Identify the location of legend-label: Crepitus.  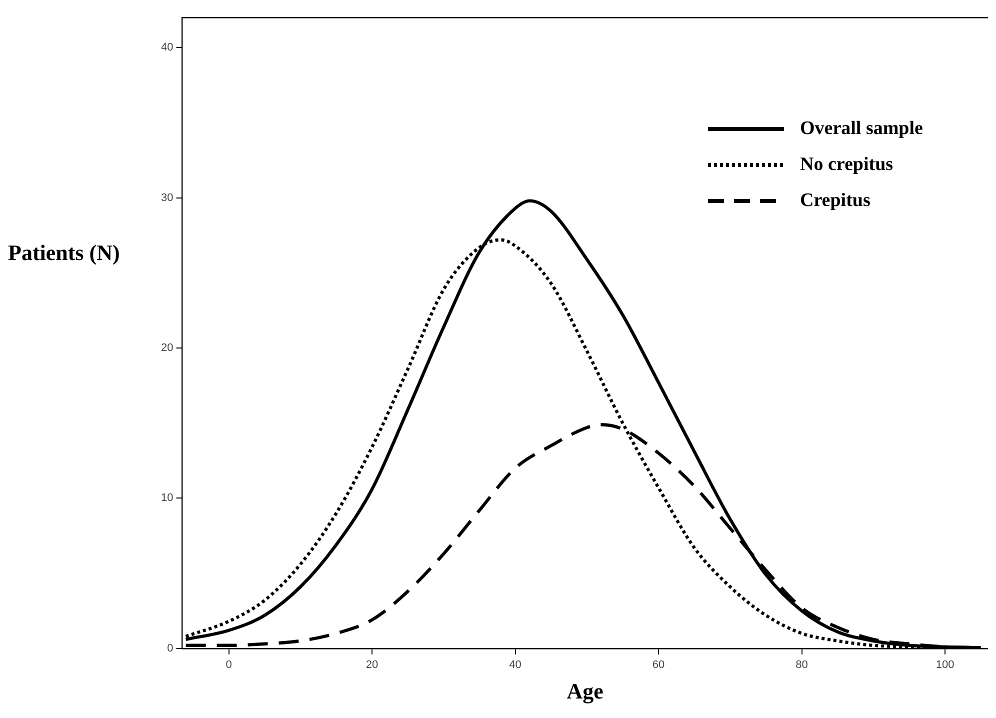
(835, 201).